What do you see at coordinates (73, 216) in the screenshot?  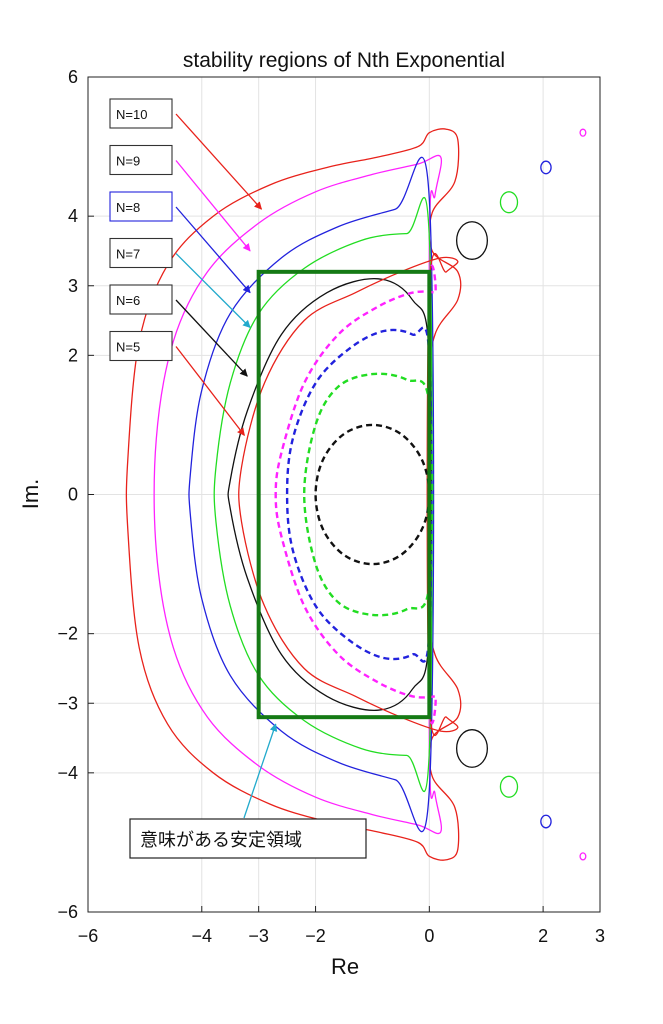 I see `y-tick-label: 4` at bounding box center [73, 216].